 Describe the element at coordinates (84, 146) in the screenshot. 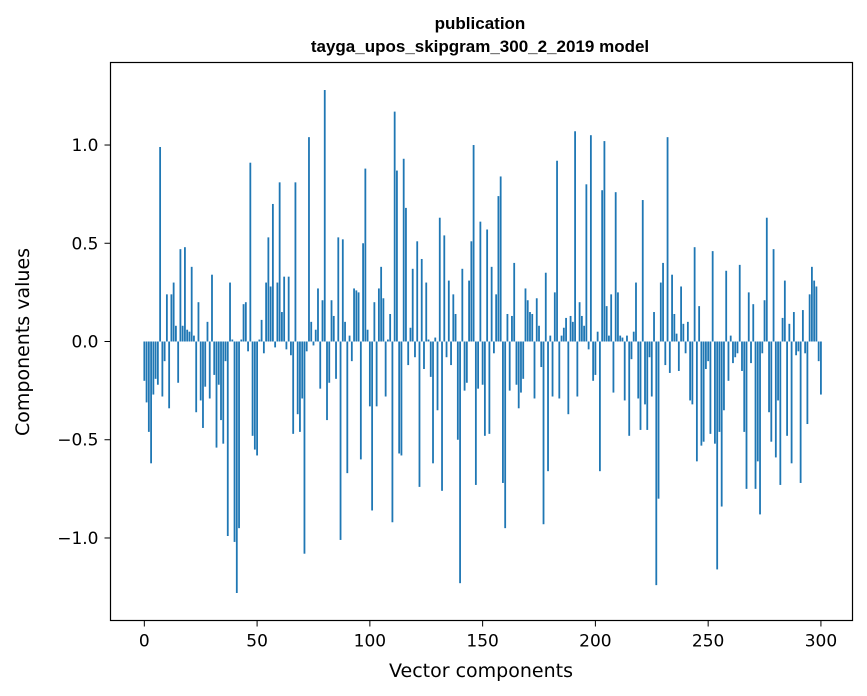

I see `y-tick-label: 1.0` at that location.